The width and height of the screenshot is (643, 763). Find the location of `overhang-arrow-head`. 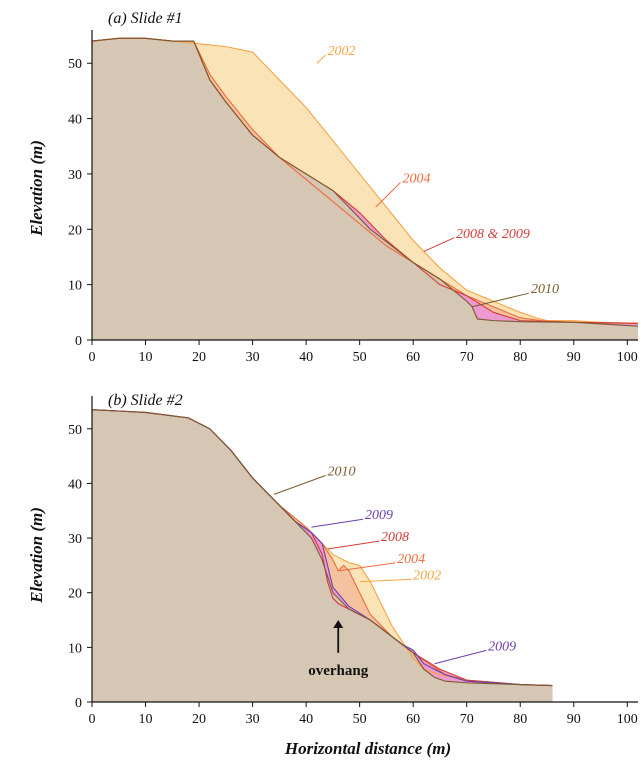

overhang-arrow-head is located at coordinates (338, 624).